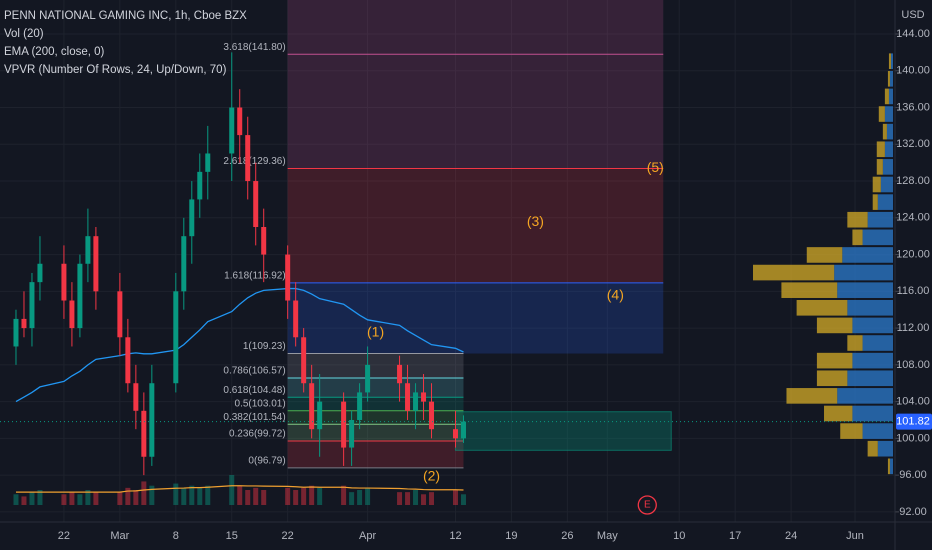 The image size is (932, 550). What do you see at coordinates (254, 417) in the screenshot?
I see `fib-label: 0.382(101.54)` at bounding box center [254, 417].